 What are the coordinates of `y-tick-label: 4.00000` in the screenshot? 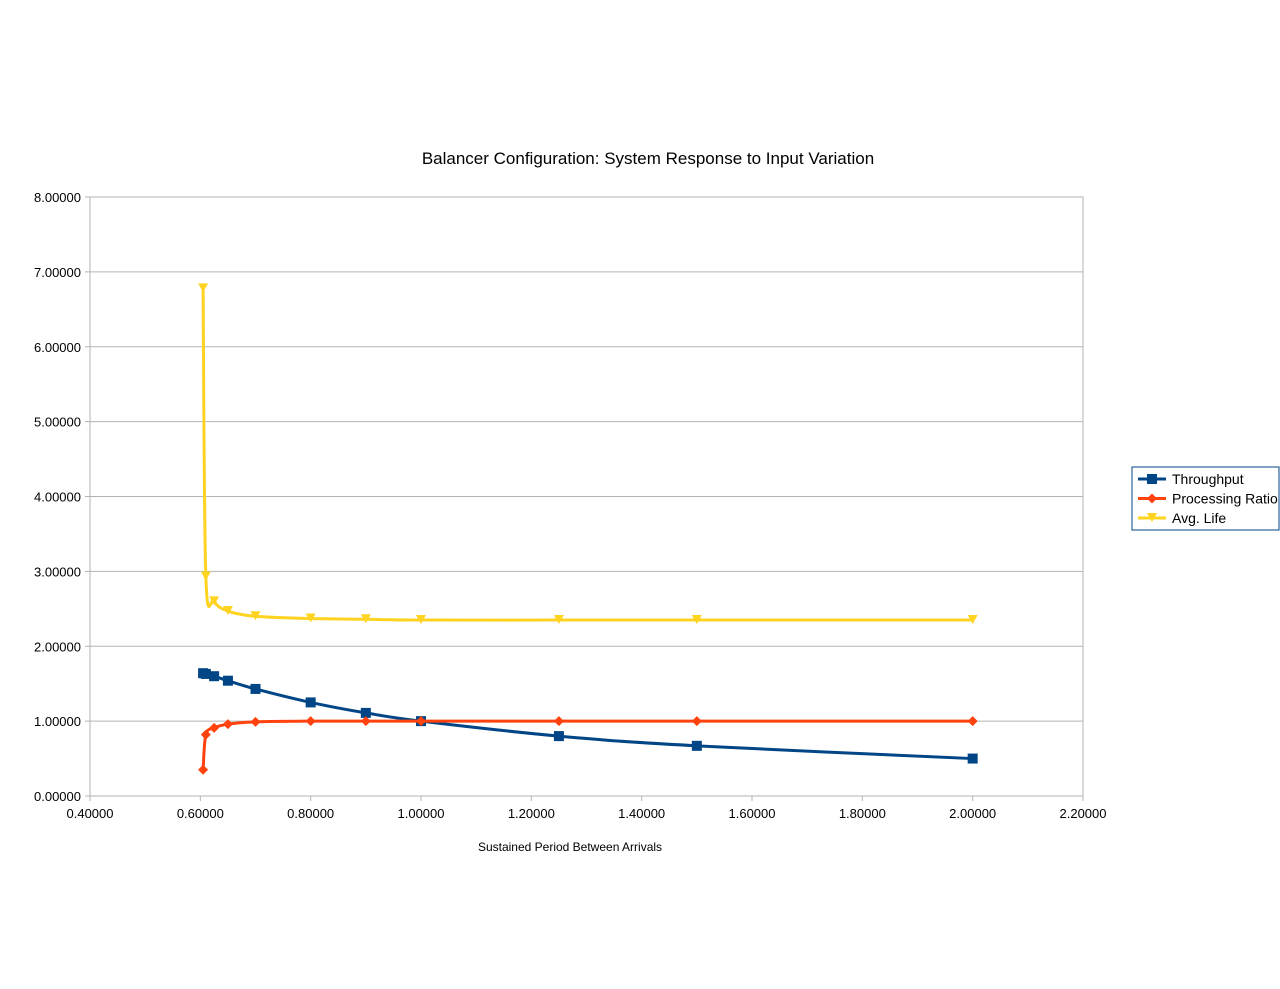 It's located at (57, 497).